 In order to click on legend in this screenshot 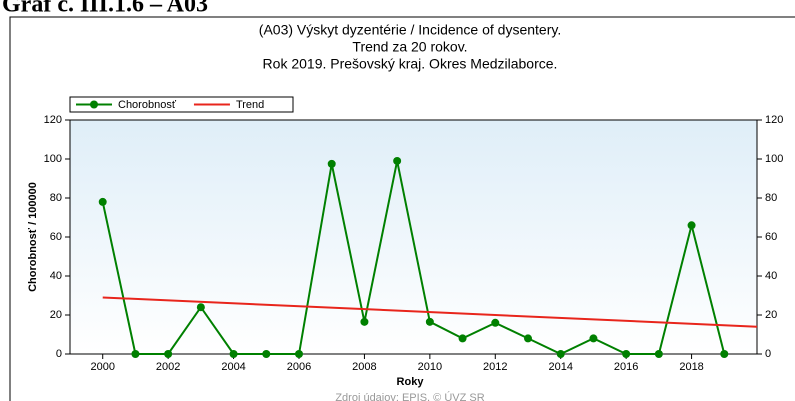, I will do `click(181, 104)`.